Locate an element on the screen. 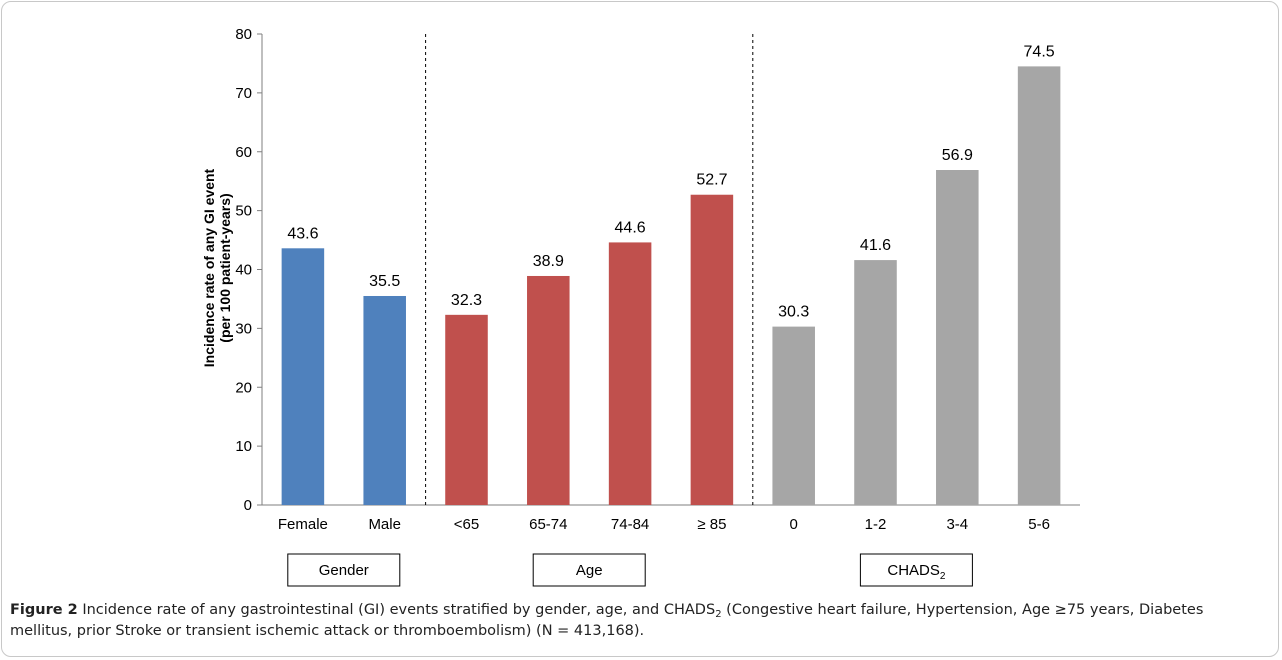 The height and width of the screenshot is (660, 1282). y-tick-label: 10 is located at coordinates (243, 446).